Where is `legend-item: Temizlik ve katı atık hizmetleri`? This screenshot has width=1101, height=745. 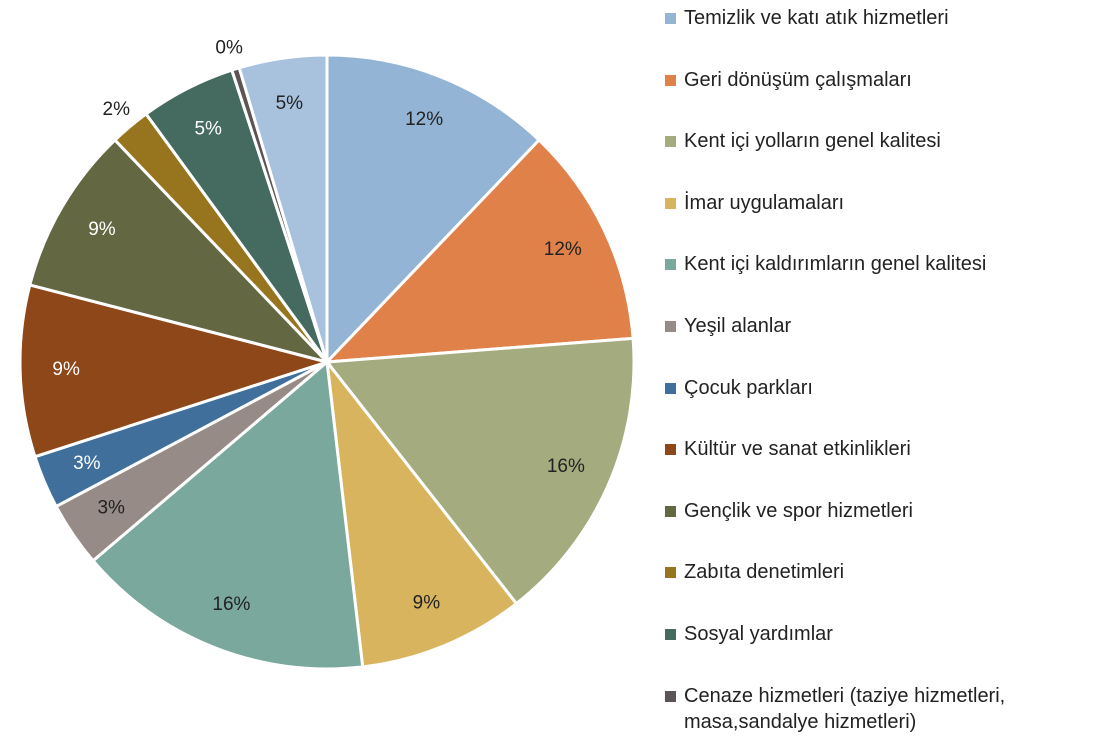 legend-item: Temizlik ve katı atık hizmetleri is located at coordinates (875, 18).